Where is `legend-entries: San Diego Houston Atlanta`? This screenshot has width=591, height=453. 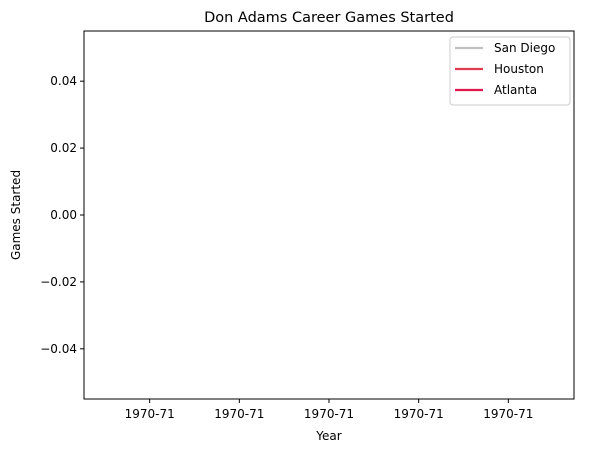 legend-entries: San Diego Houston Atlanta is located at coordinates (505, 69).